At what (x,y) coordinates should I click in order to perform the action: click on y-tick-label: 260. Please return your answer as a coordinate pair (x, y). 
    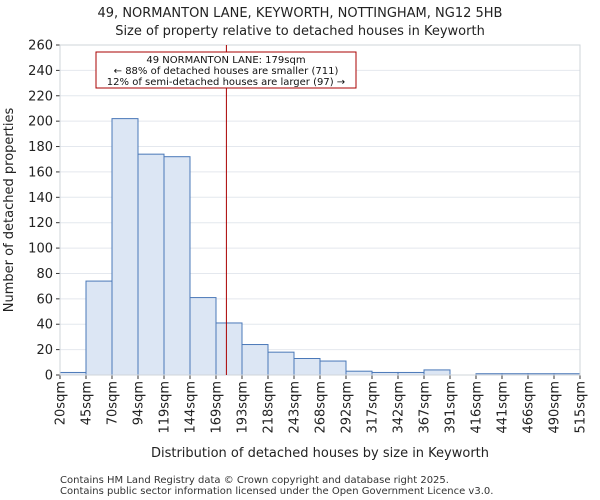
    Looking at the image, I should click on (40, 46).